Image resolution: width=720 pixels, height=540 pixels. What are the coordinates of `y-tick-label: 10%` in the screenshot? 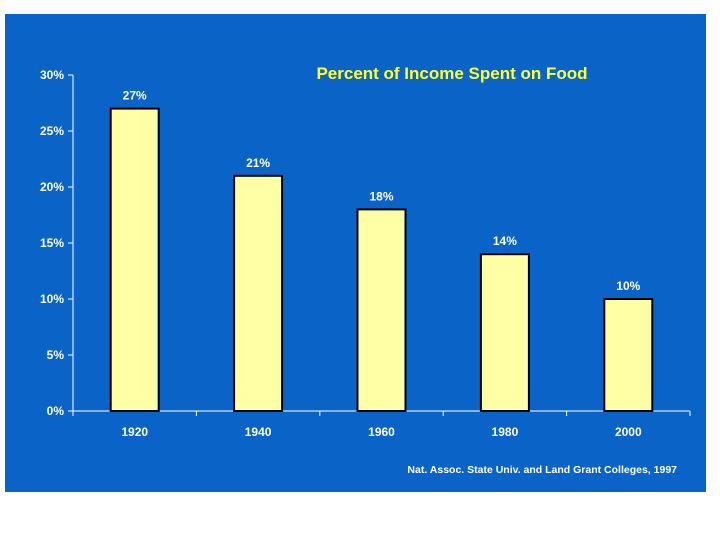 It's located at (52, 299).